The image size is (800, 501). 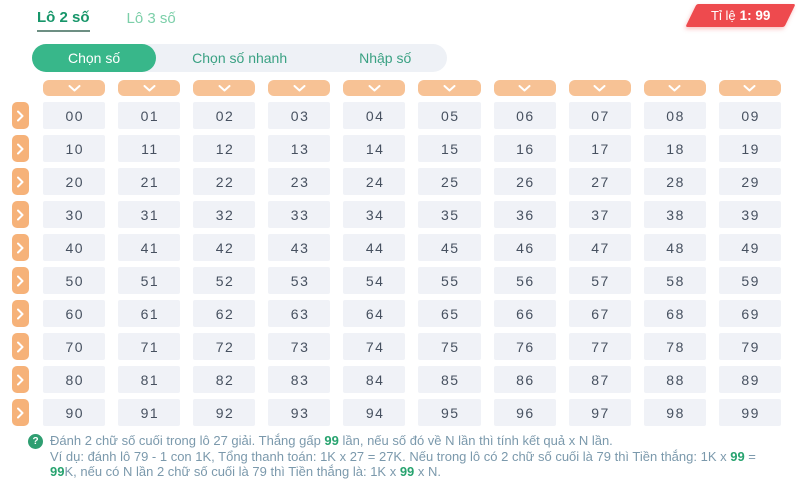 I want to click on number-cell-71: 71, so click(x=149, y=346).